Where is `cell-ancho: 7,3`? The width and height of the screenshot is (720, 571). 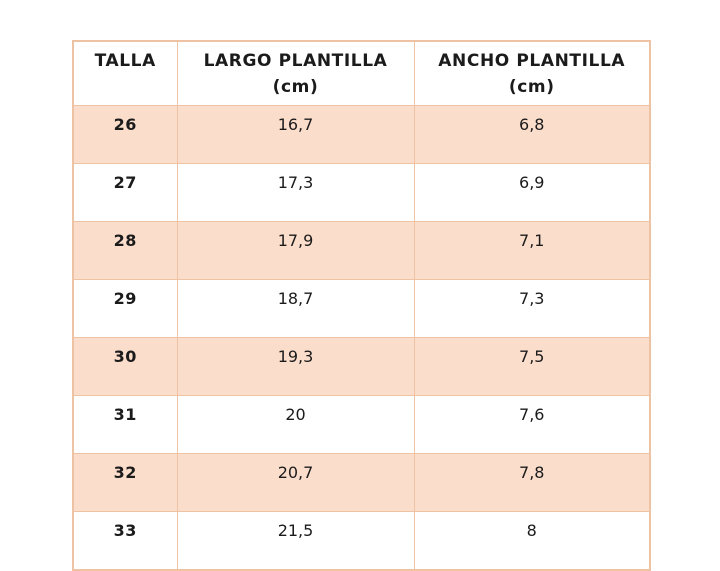 cell-ancho: 7,3 is located at coordinates (532, 308).